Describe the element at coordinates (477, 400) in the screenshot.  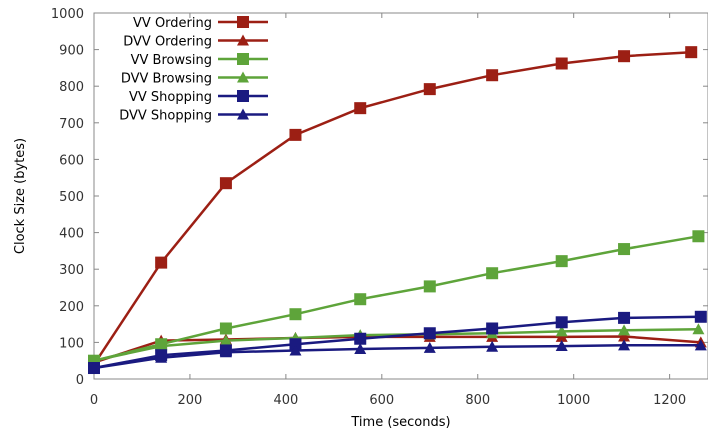
I see `x-tick-label: 800` at that location.